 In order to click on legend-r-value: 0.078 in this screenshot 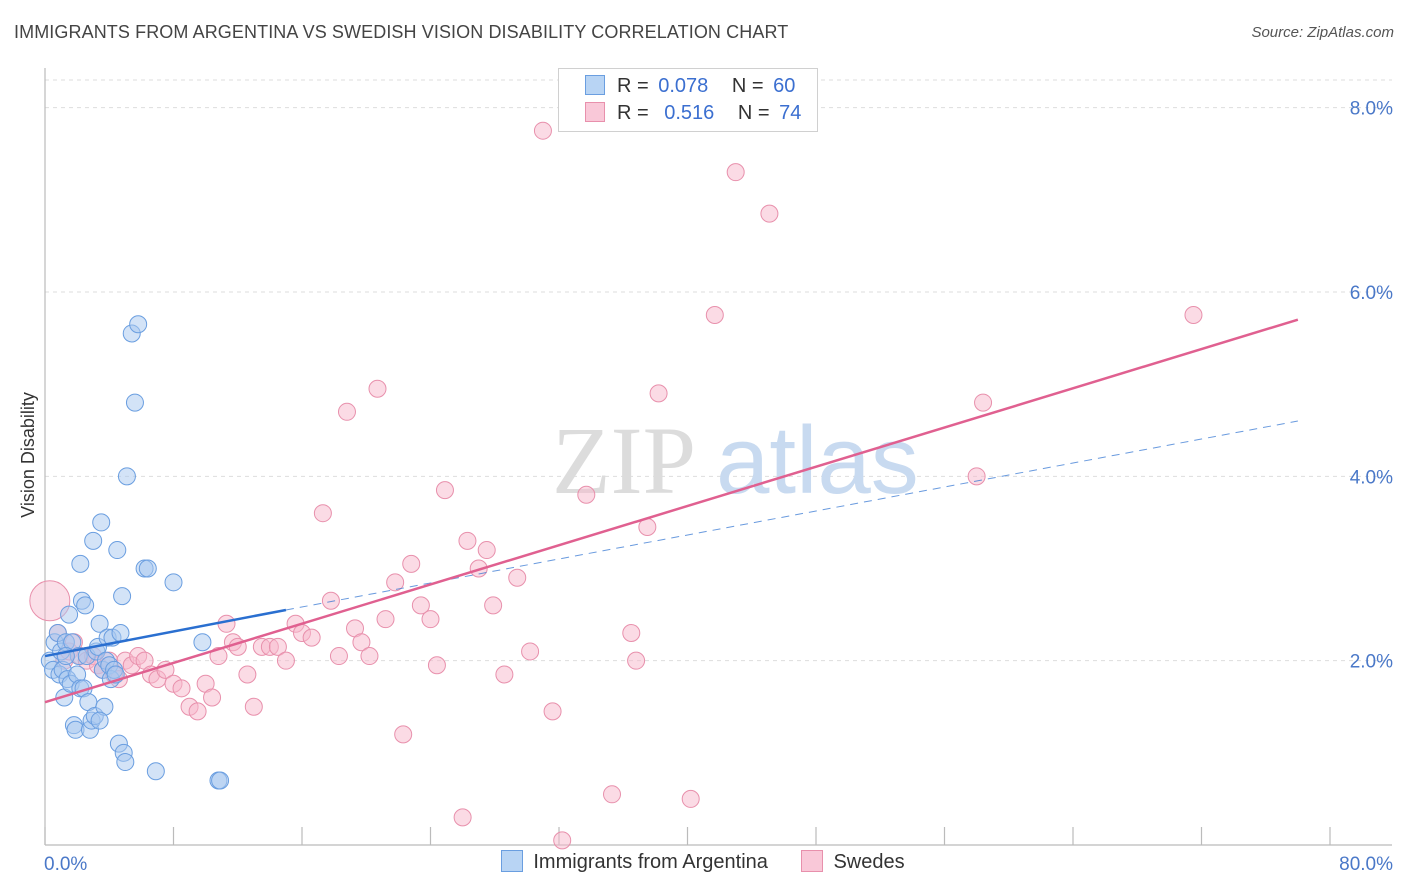, I will do `click(683, 86)`.